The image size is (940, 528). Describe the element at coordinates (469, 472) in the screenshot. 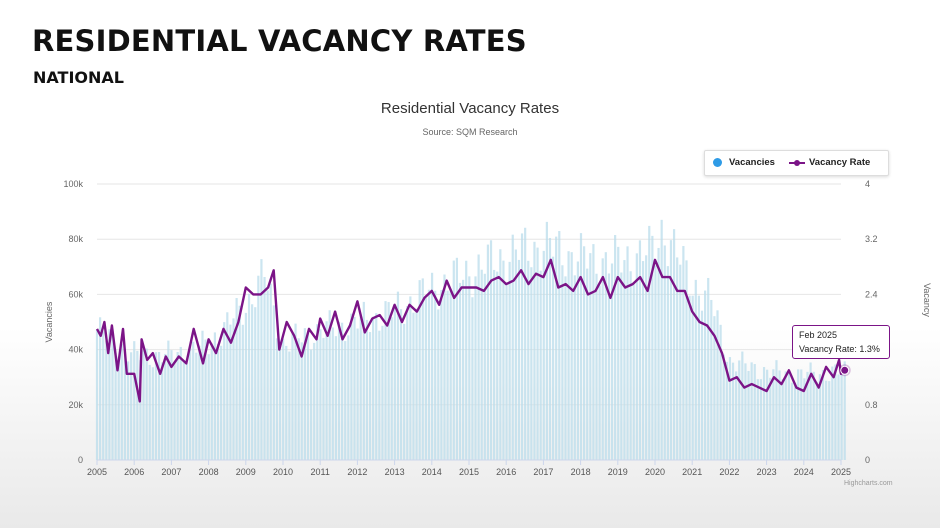

I see `x-tick-label: 2015` at that location.